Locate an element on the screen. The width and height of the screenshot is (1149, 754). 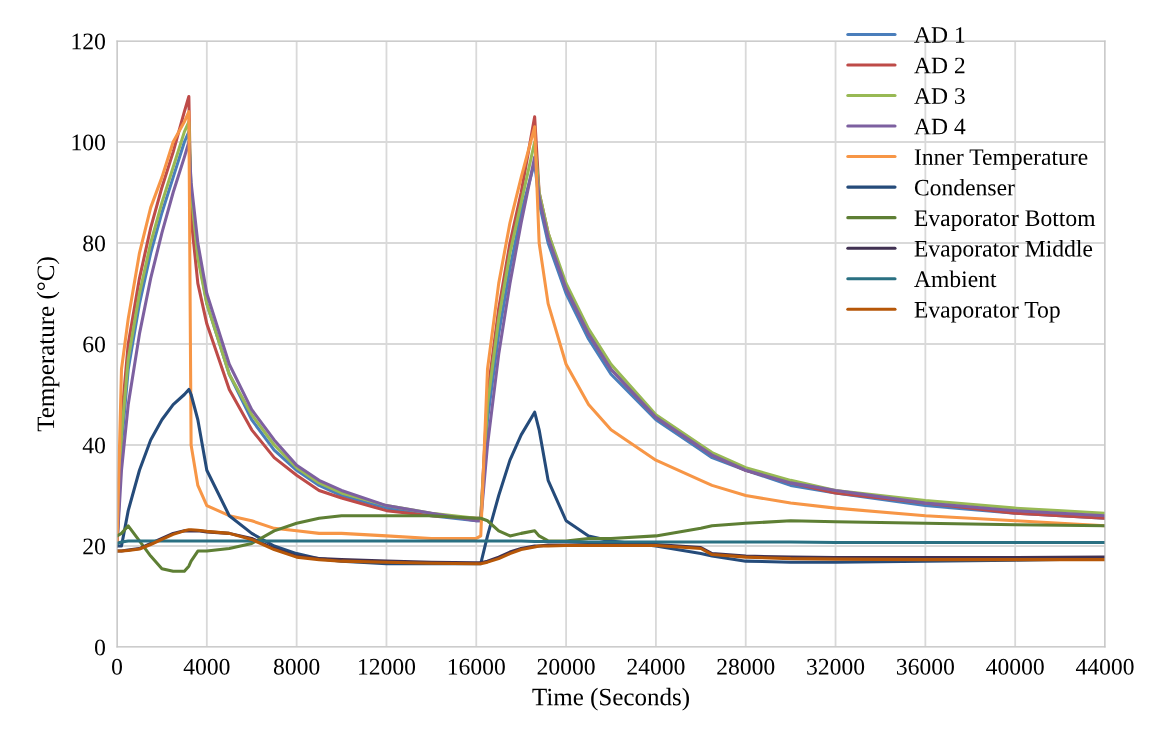
x-tick-label: 24000 is located at coordinates (656, 666).